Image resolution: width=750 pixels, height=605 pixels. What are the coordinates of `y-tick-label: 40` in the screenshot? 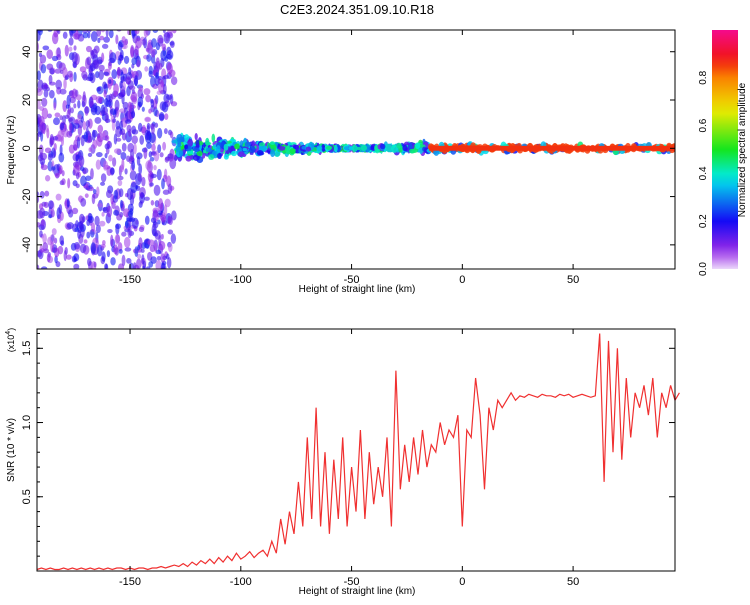 It's located at (27, 52).